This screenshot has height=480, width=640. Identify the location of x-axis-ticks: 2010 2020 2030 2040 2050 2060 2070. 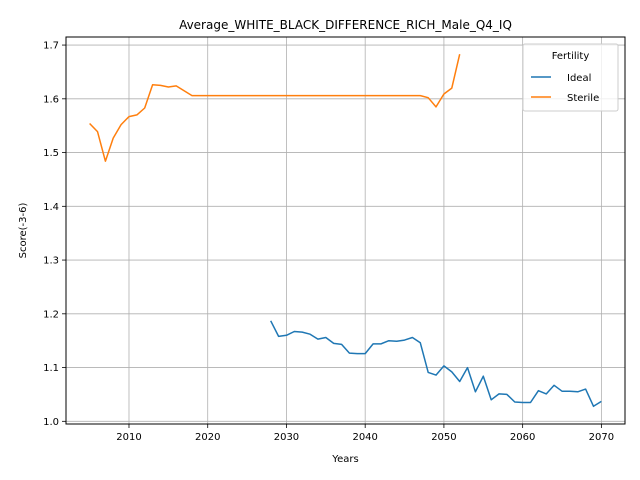
(365, 433).